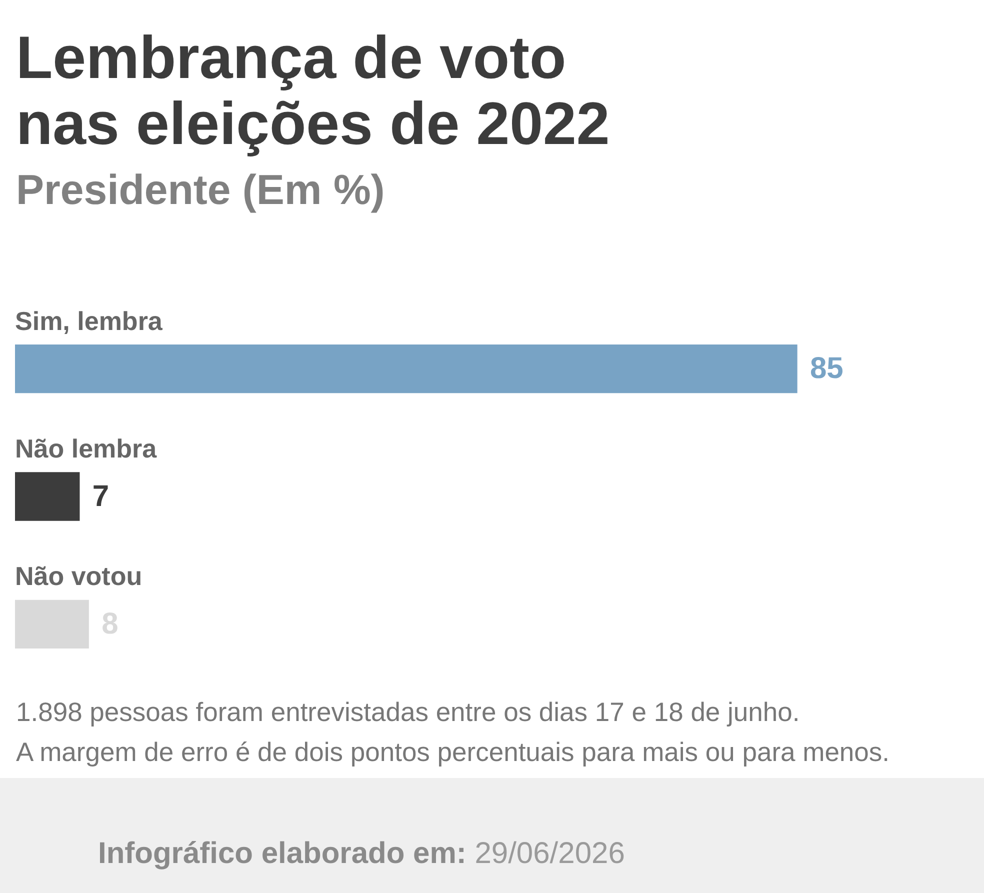 The image size is (984, 893). I want to click on text: Infográfico elaborado em: 29/06/2026, so click(361, 854).